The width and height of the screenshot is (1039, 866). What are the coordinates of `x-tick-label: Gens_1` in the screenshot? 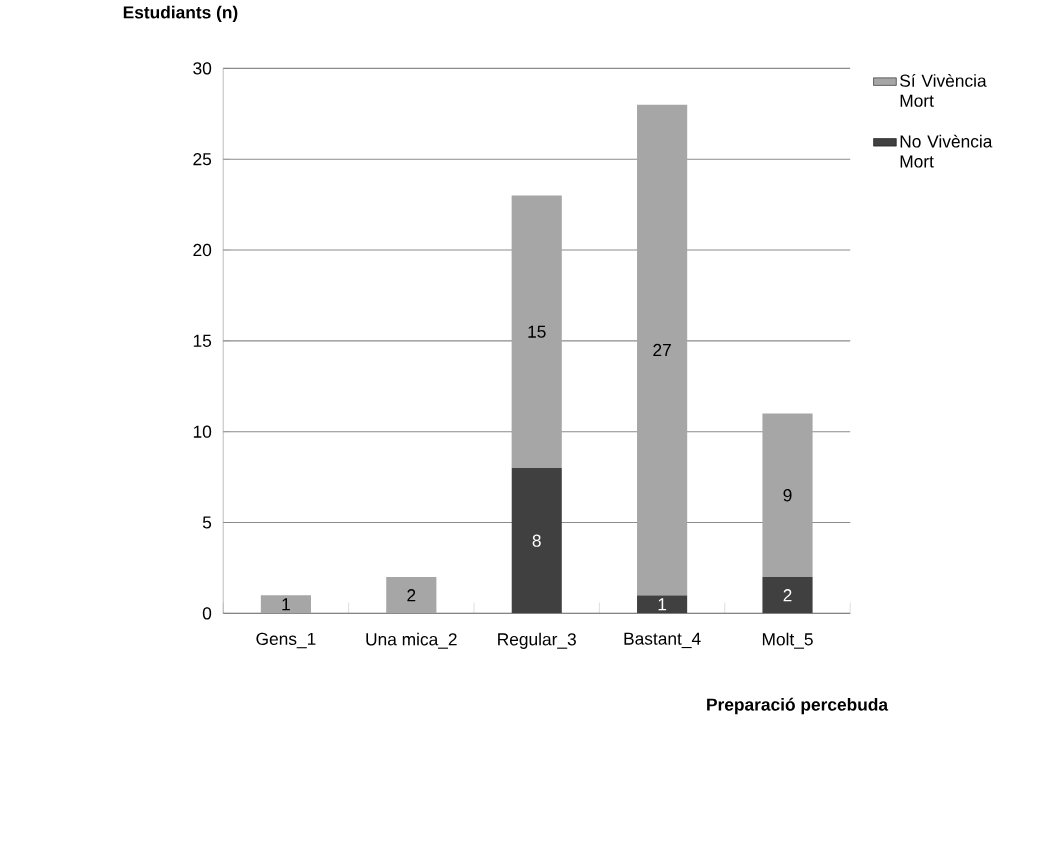 It's located at (286, 640).